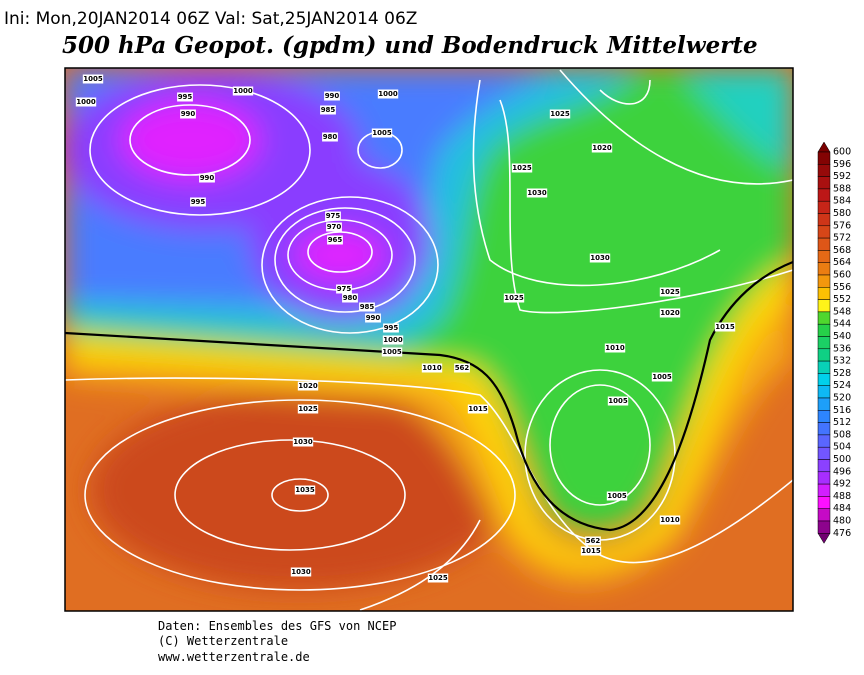 Image resolution: width=864 pixels, height=675 pixels. Describe the element at coordinates (842, 250) in the screenshot. I see `colorbar-label: 568` at that location.